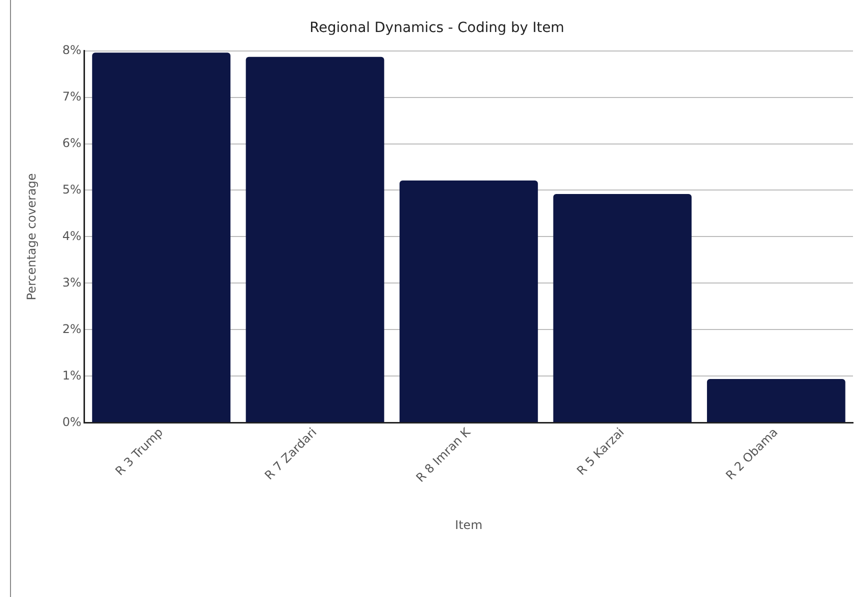 The width and height of the screenshot is (857, 597). Describe the element at coordinates (72, 235) in the screenshot. I see `y-tick-label: 4%` at that location.